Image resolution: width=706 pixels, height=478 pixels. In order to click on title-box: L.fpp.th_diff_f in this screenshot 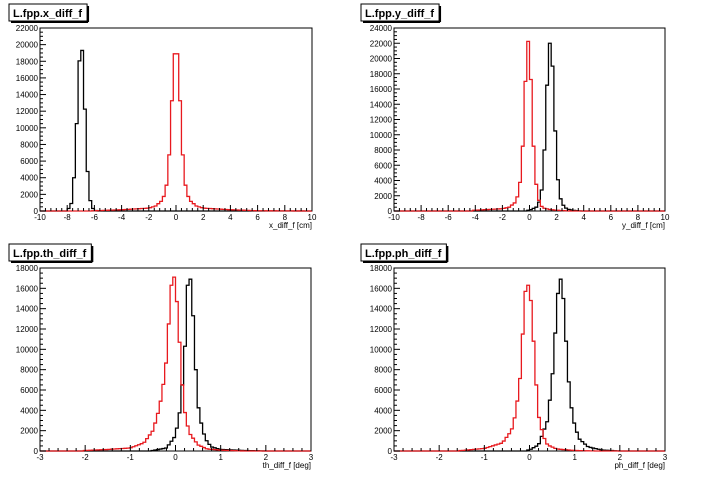, I will do `click(51, 253)`.